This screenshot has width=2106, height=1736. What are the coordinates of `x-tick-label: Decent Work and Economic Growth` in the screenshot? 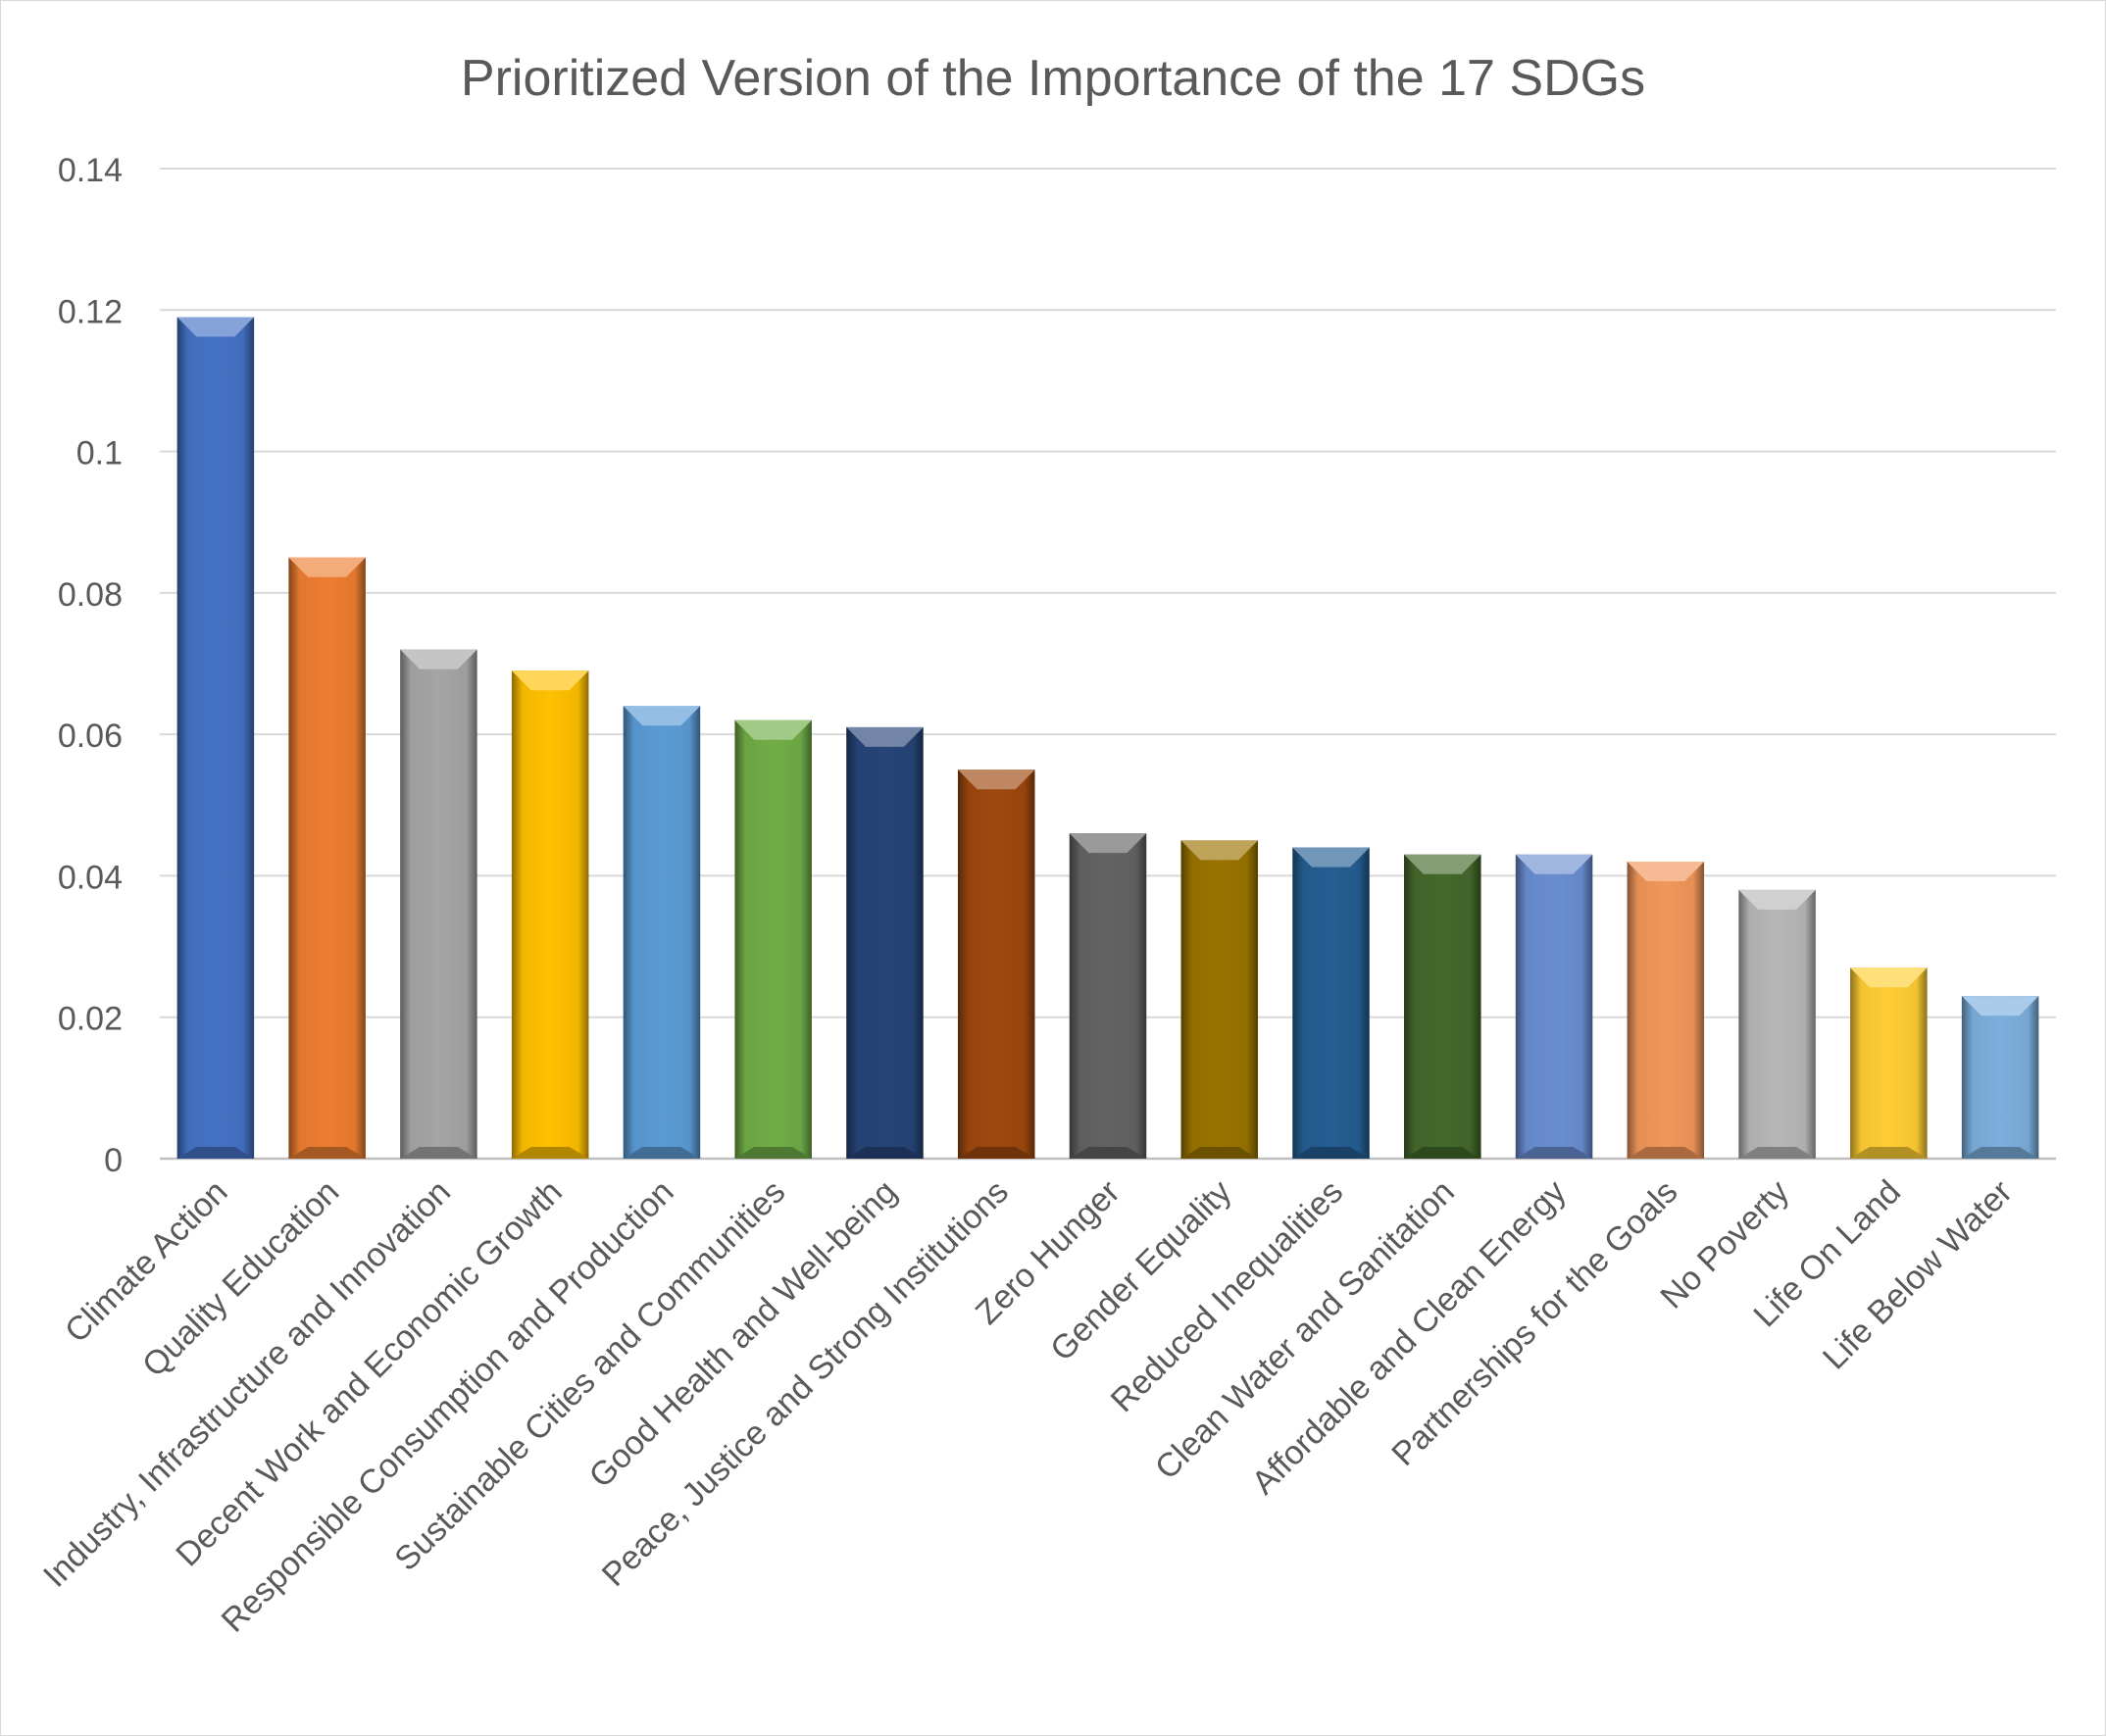 It's located at (369, 1373).